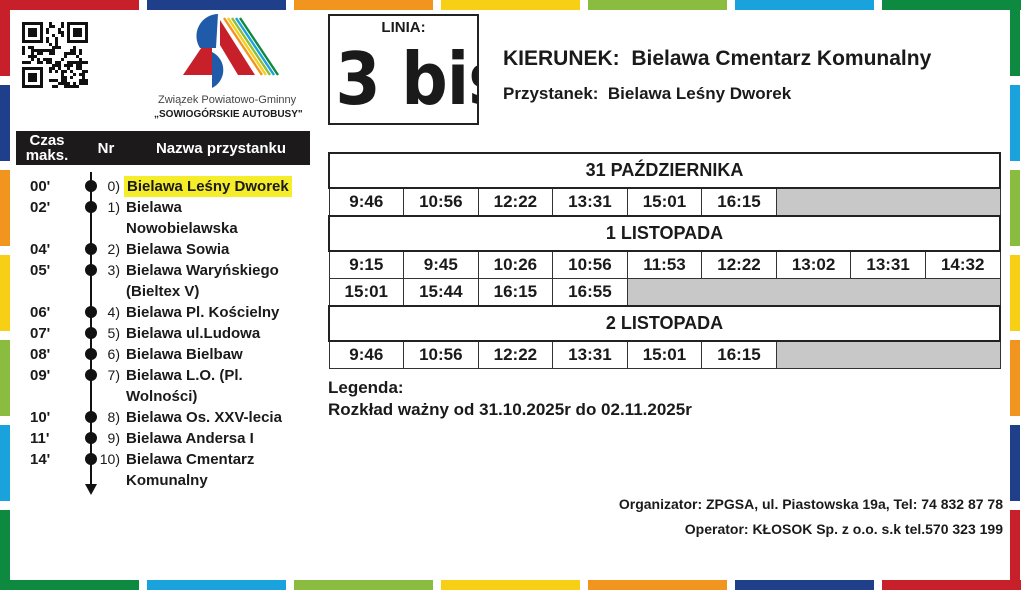 Image resolution: width=1024 pixels, height=594 pixels. I want to click on stop-name: Bielawa Sowia, so click(178, 249).